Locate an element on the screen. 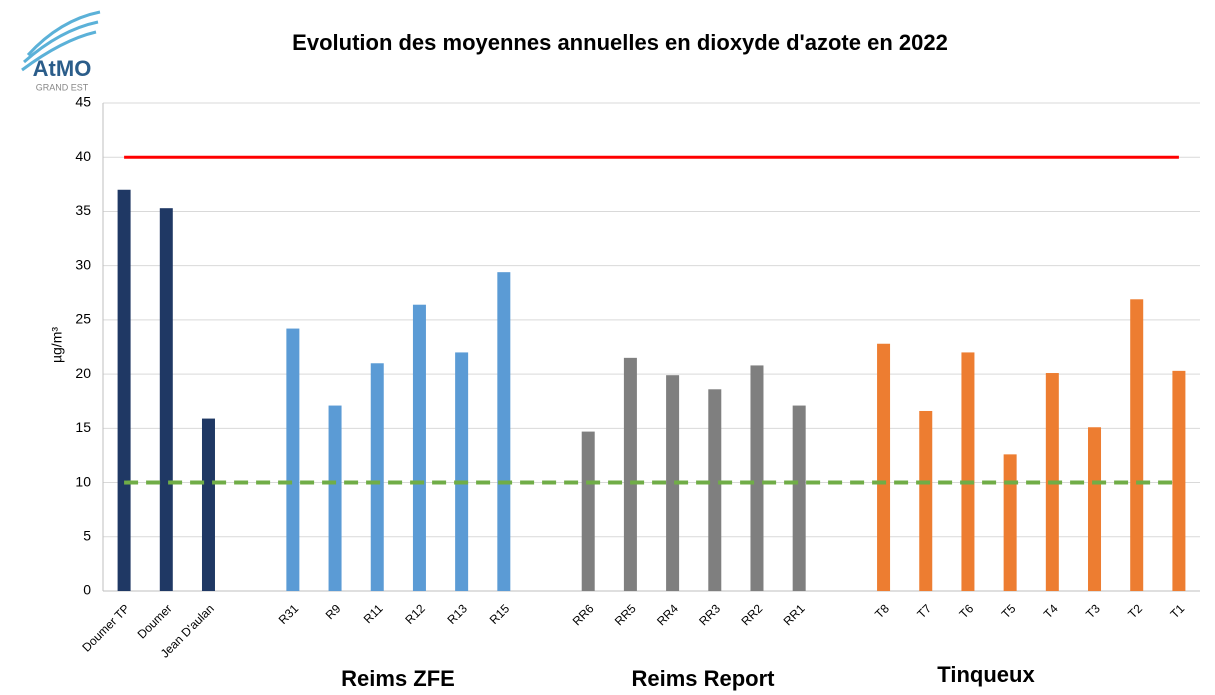 The width and height of the screenshot is (1215, 695). x-tick-label: R11 is located at coordinates (373, 613).